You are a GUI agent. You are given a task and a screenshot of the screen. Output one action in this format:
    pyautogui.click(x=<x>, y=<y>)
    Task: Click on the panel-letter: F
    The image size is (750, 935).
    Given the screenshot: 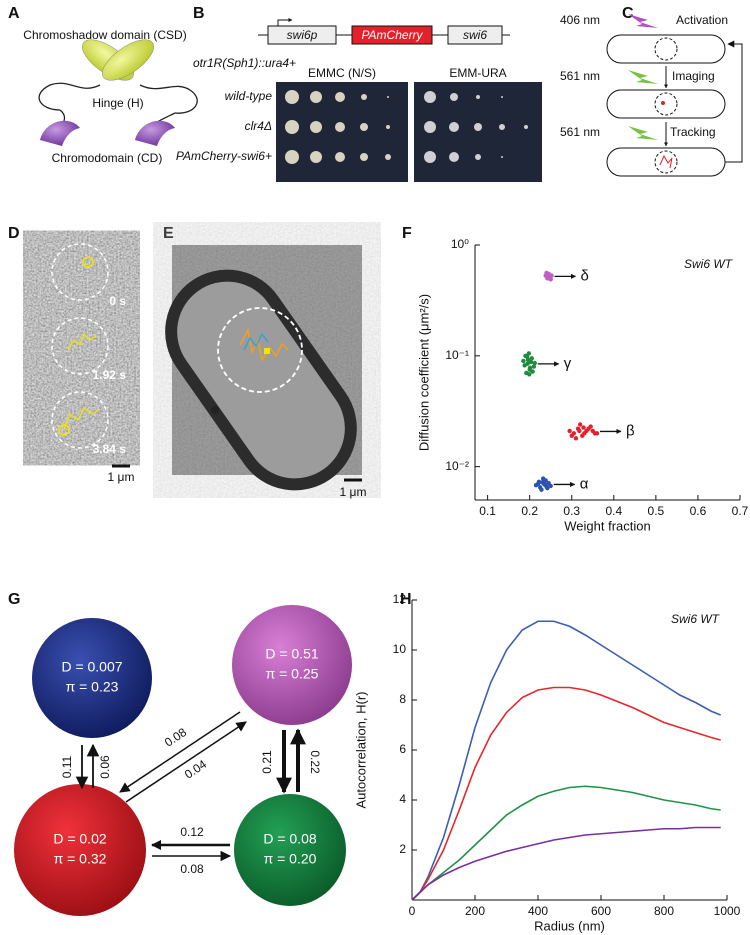 What is the action you would take?
    pyautogui.click(x=407, y=233)
    